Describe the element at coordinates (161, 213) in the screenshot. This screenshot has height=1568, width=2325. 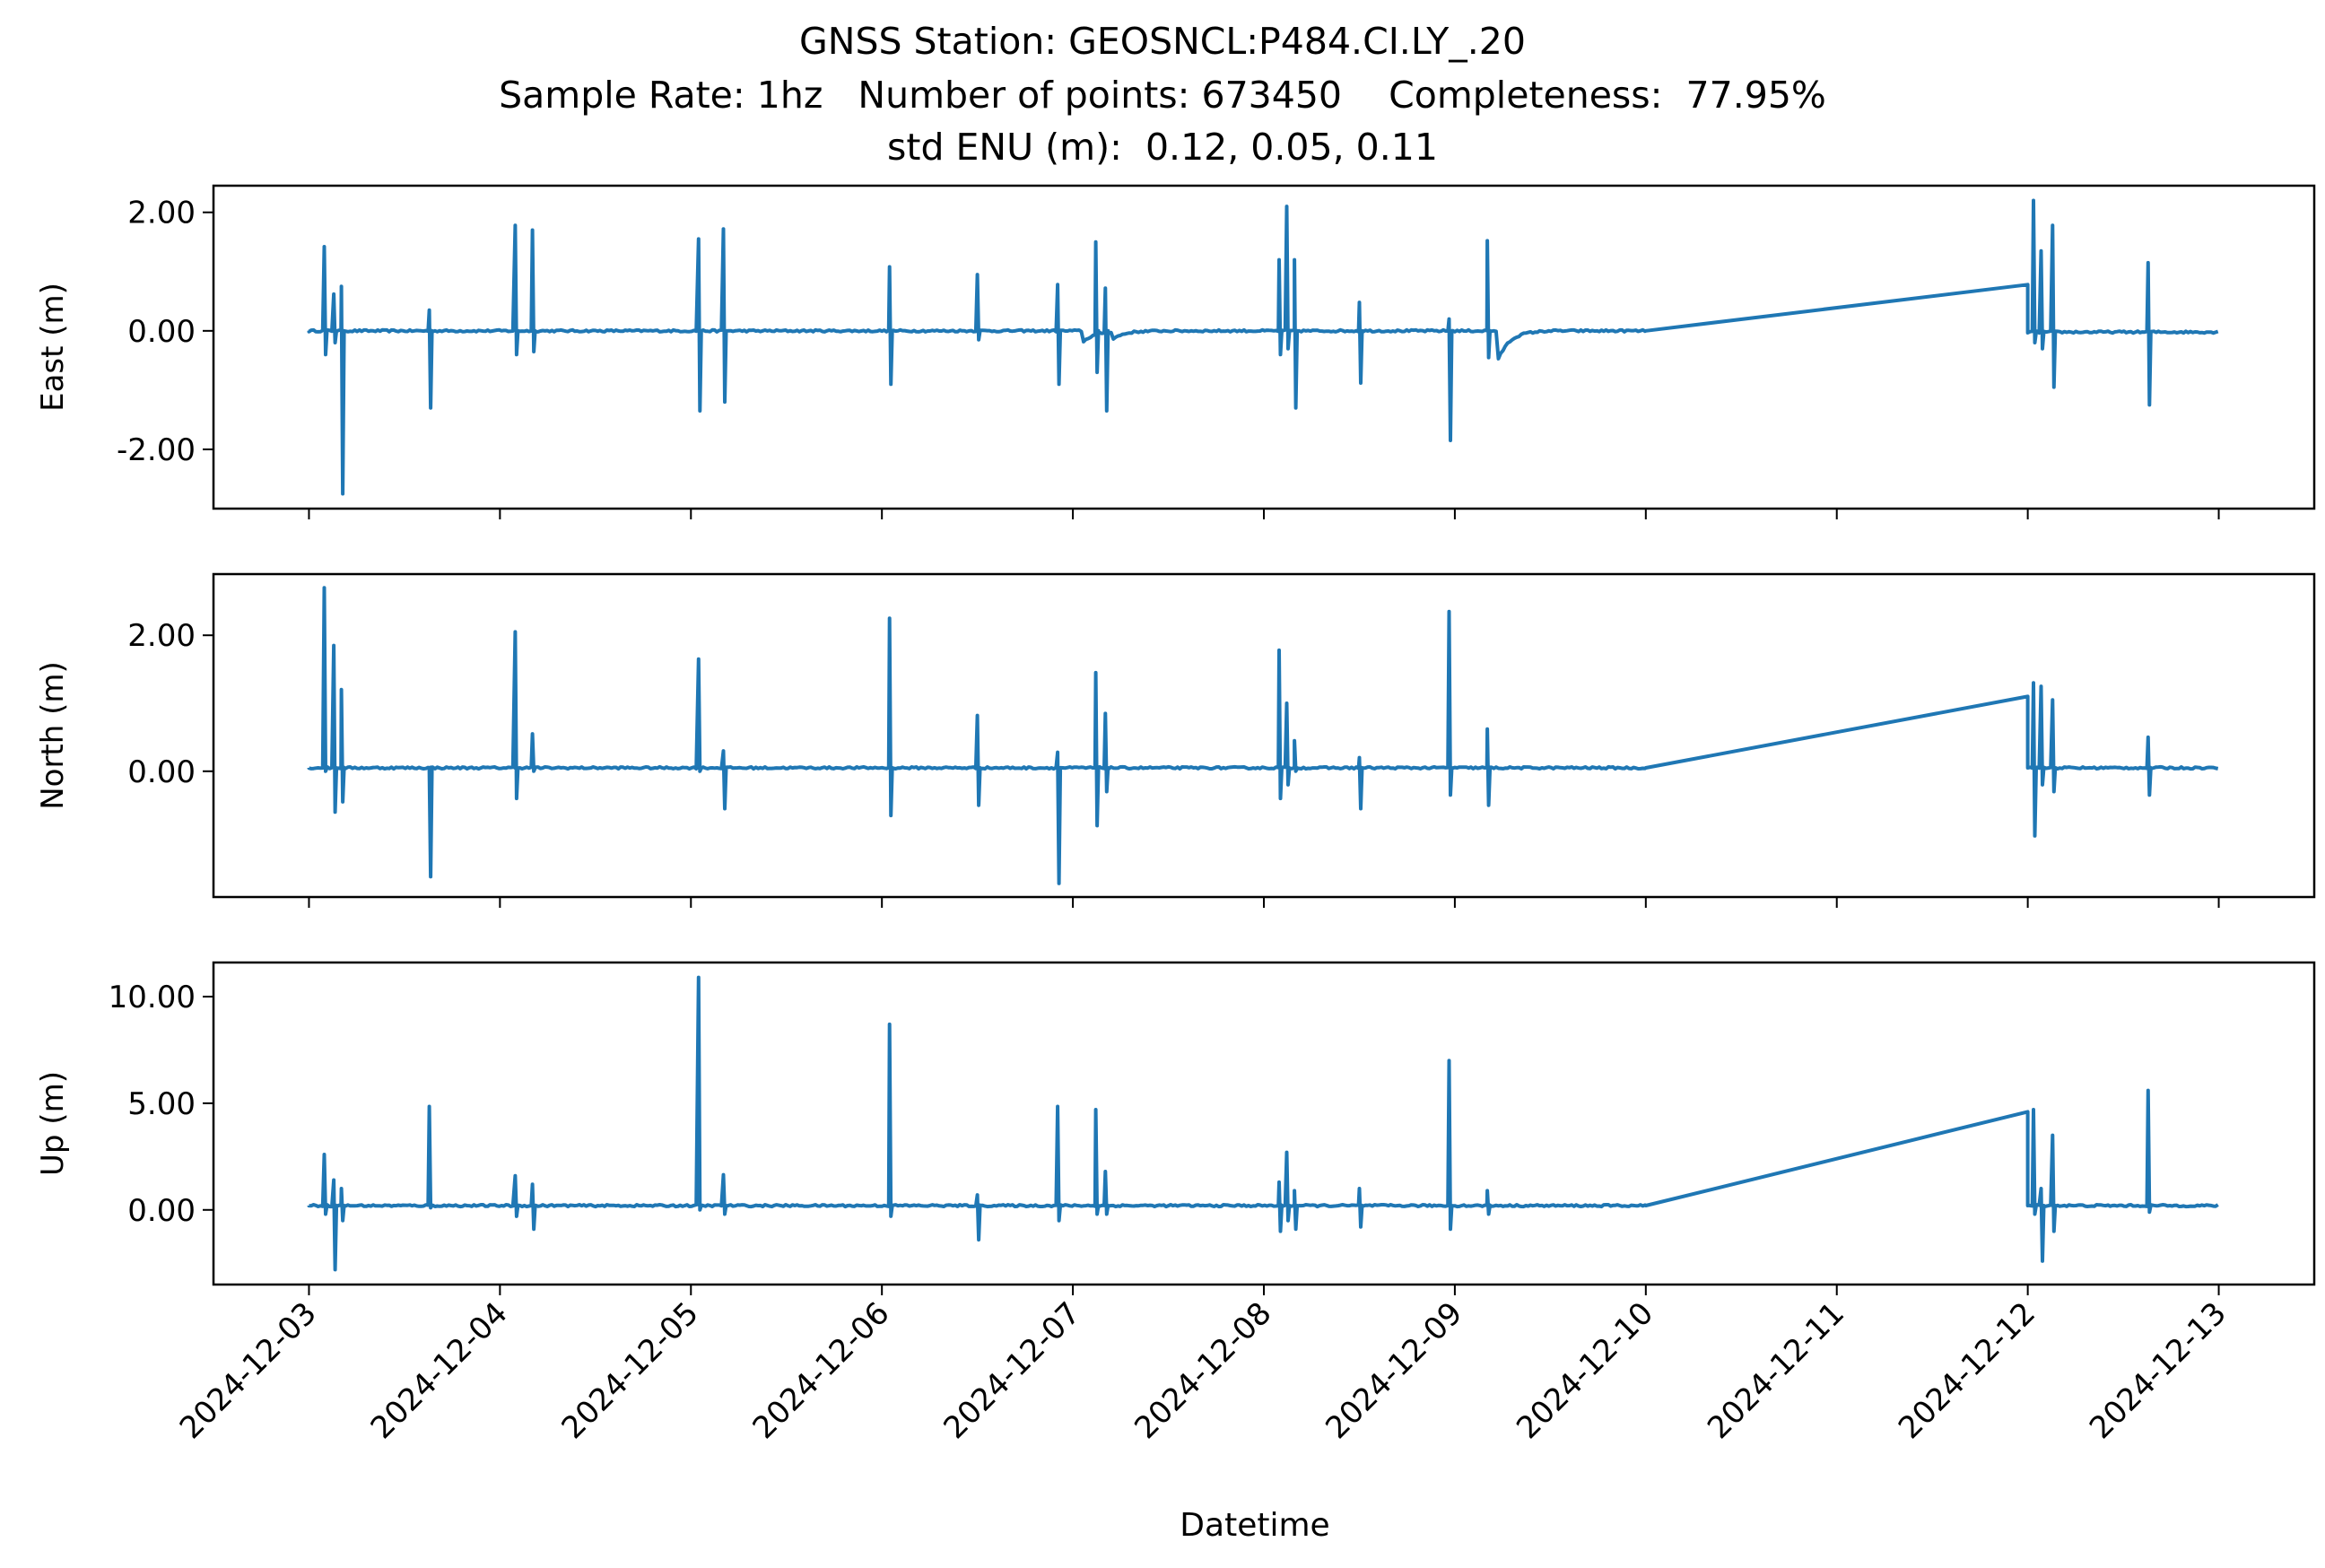
I see `y-tick-label-east: 2.00` at that location.